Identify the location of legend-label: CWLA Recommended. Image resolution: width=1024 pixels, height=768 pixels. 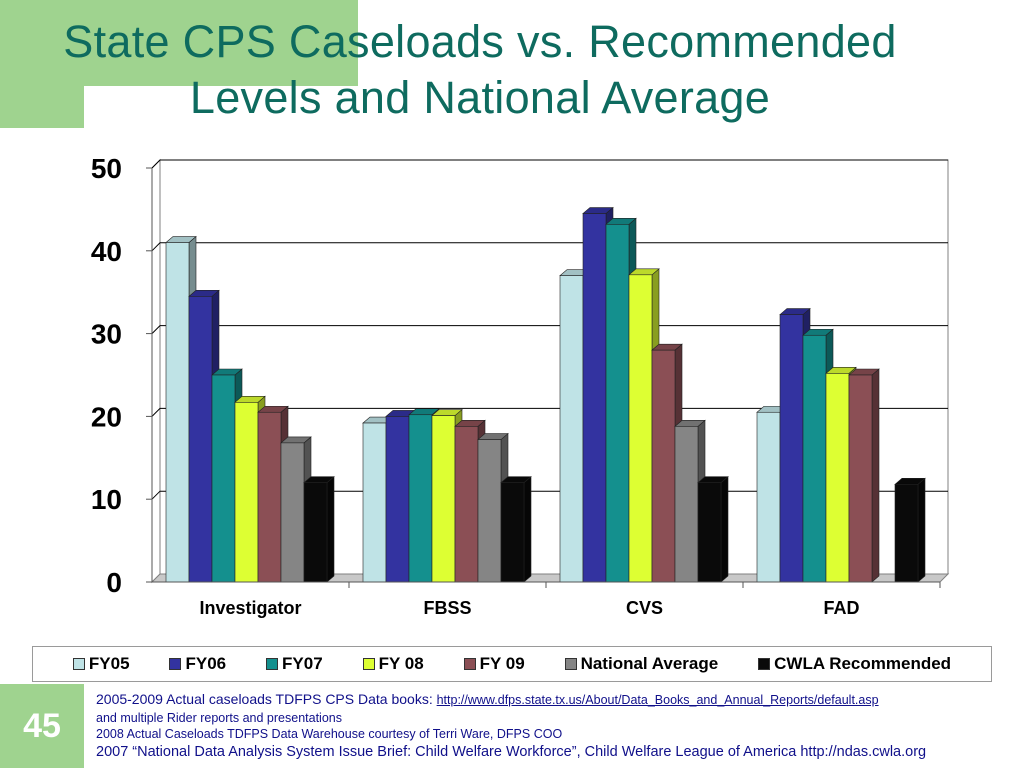
(863, 663).